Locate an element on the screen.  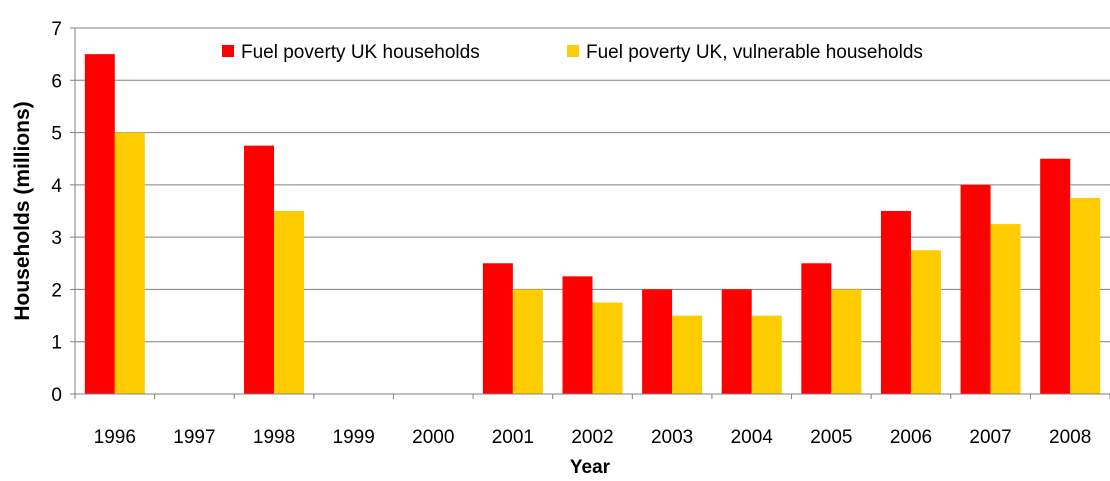
bar-series-2-2001 is located at coordinates (528, 341).